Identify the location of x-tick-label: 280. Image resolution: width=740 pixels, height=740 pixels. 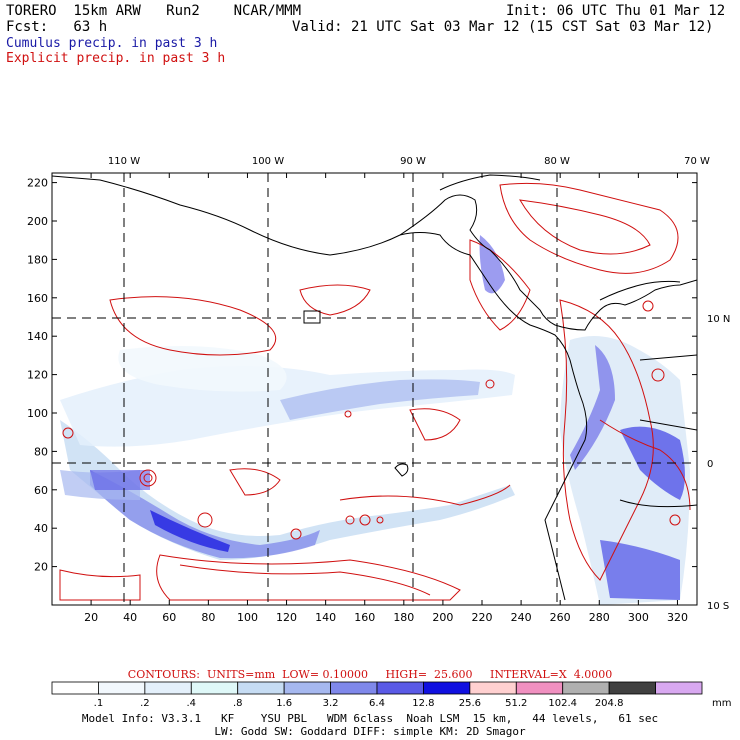
(599, 617).